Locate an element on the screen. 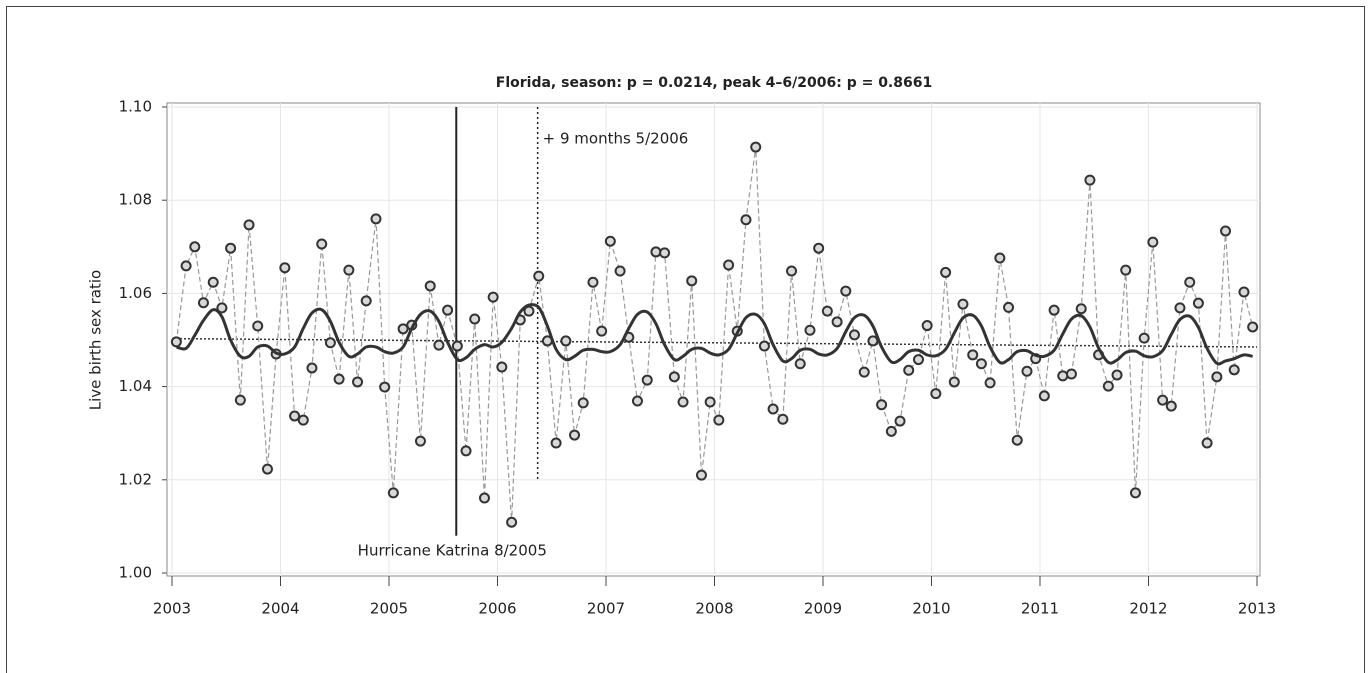 This screenshot has width=1371, height=673. x-tick-label: 2013 is located at coordinates (1257, 609).